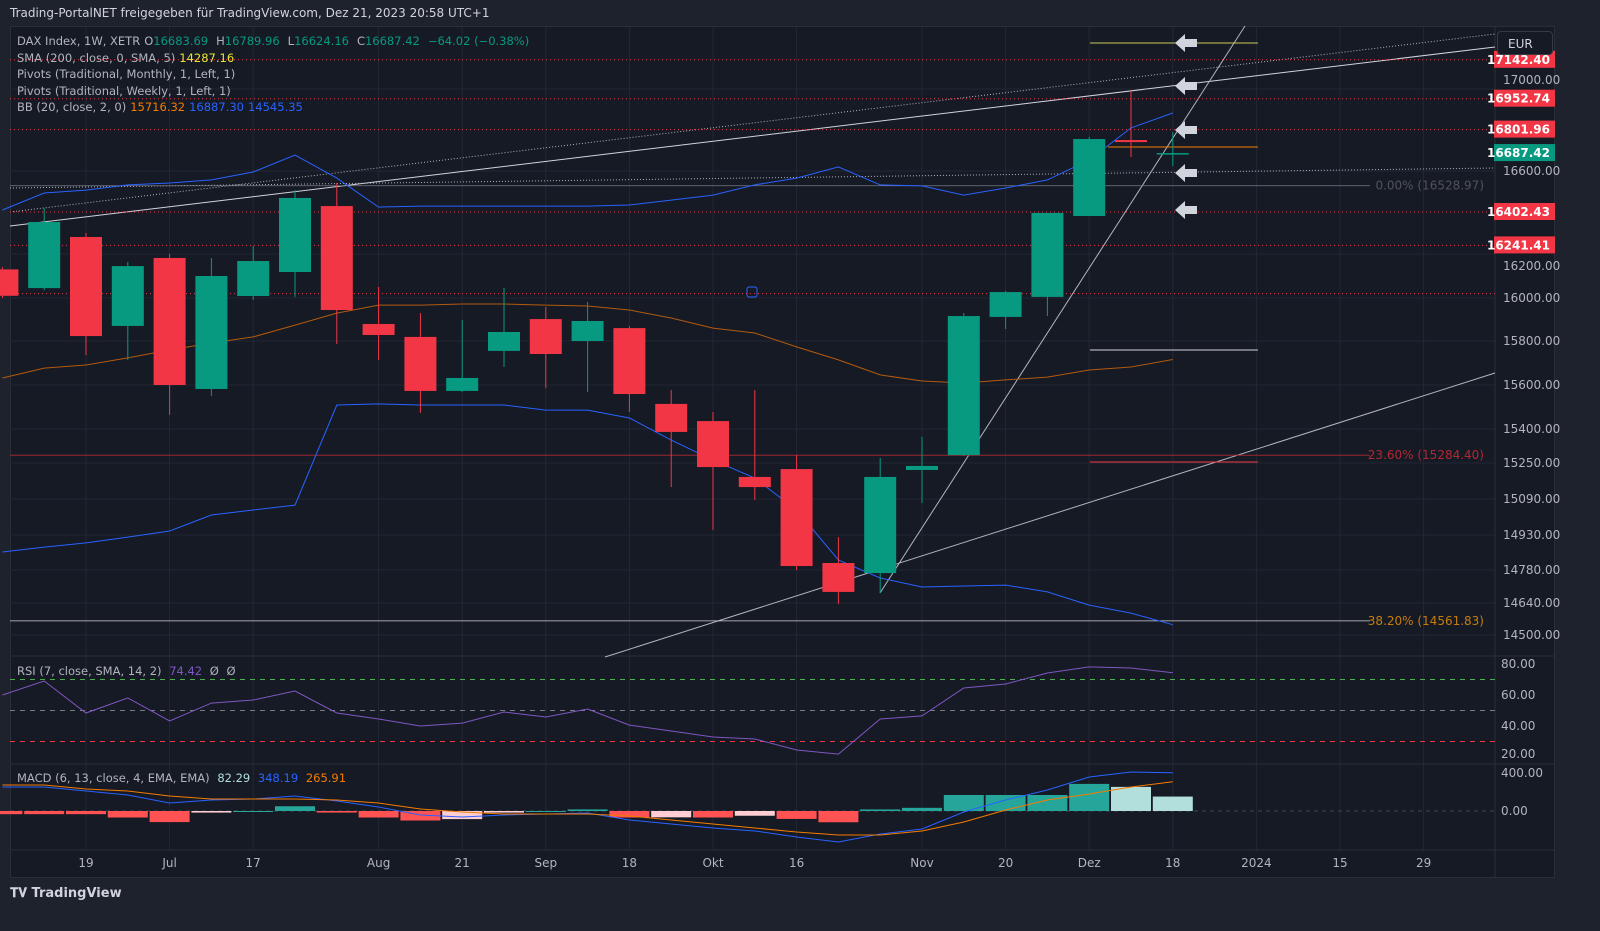  What do you see at coordinates (1531, 385) in the screenshot?
I see `price-tick-label: 15600.00` at bounding box center [1531, 385].